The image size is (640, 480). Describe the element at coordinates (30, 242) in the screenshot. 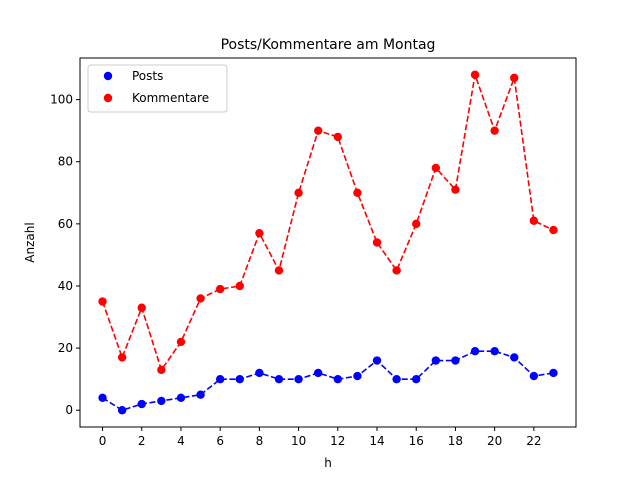

I see `y-axis-label: Anzahl` at that location.